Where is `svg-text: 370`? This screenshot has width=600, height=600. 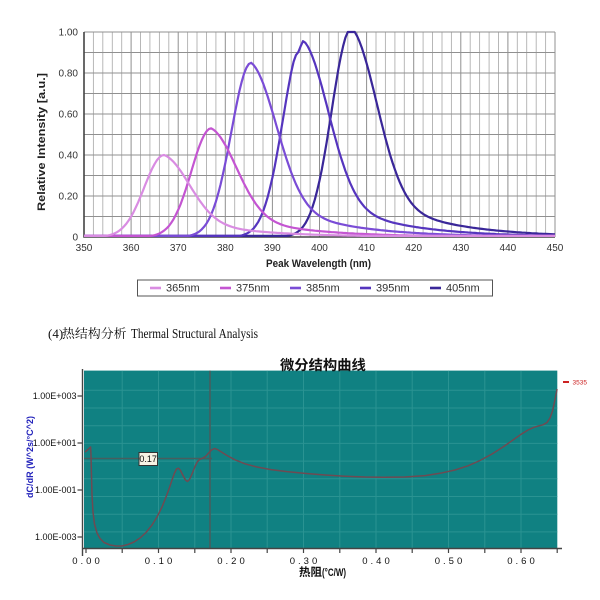
svg-text: 370 is located at coordinates (178, 248).